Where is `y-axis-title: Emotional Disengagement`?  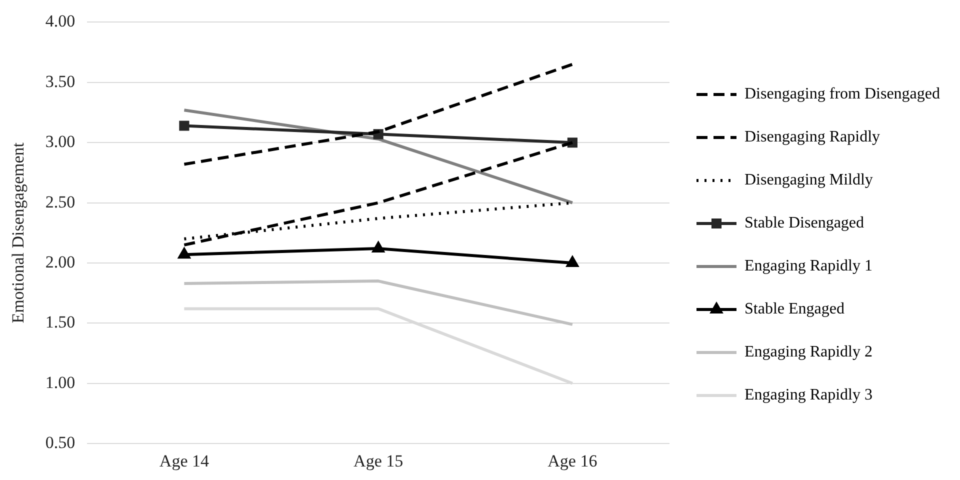
y-axis-title: Emotional Disengagement is located at coordinates (18, 233).